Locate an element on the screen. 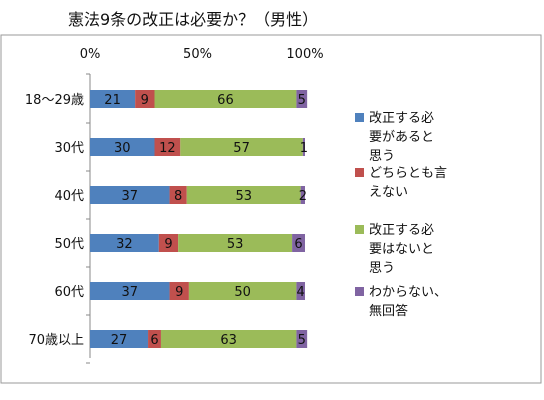 This screenshot has width=544, height=400. data-label: 12 is located at coordinates (167, 148).